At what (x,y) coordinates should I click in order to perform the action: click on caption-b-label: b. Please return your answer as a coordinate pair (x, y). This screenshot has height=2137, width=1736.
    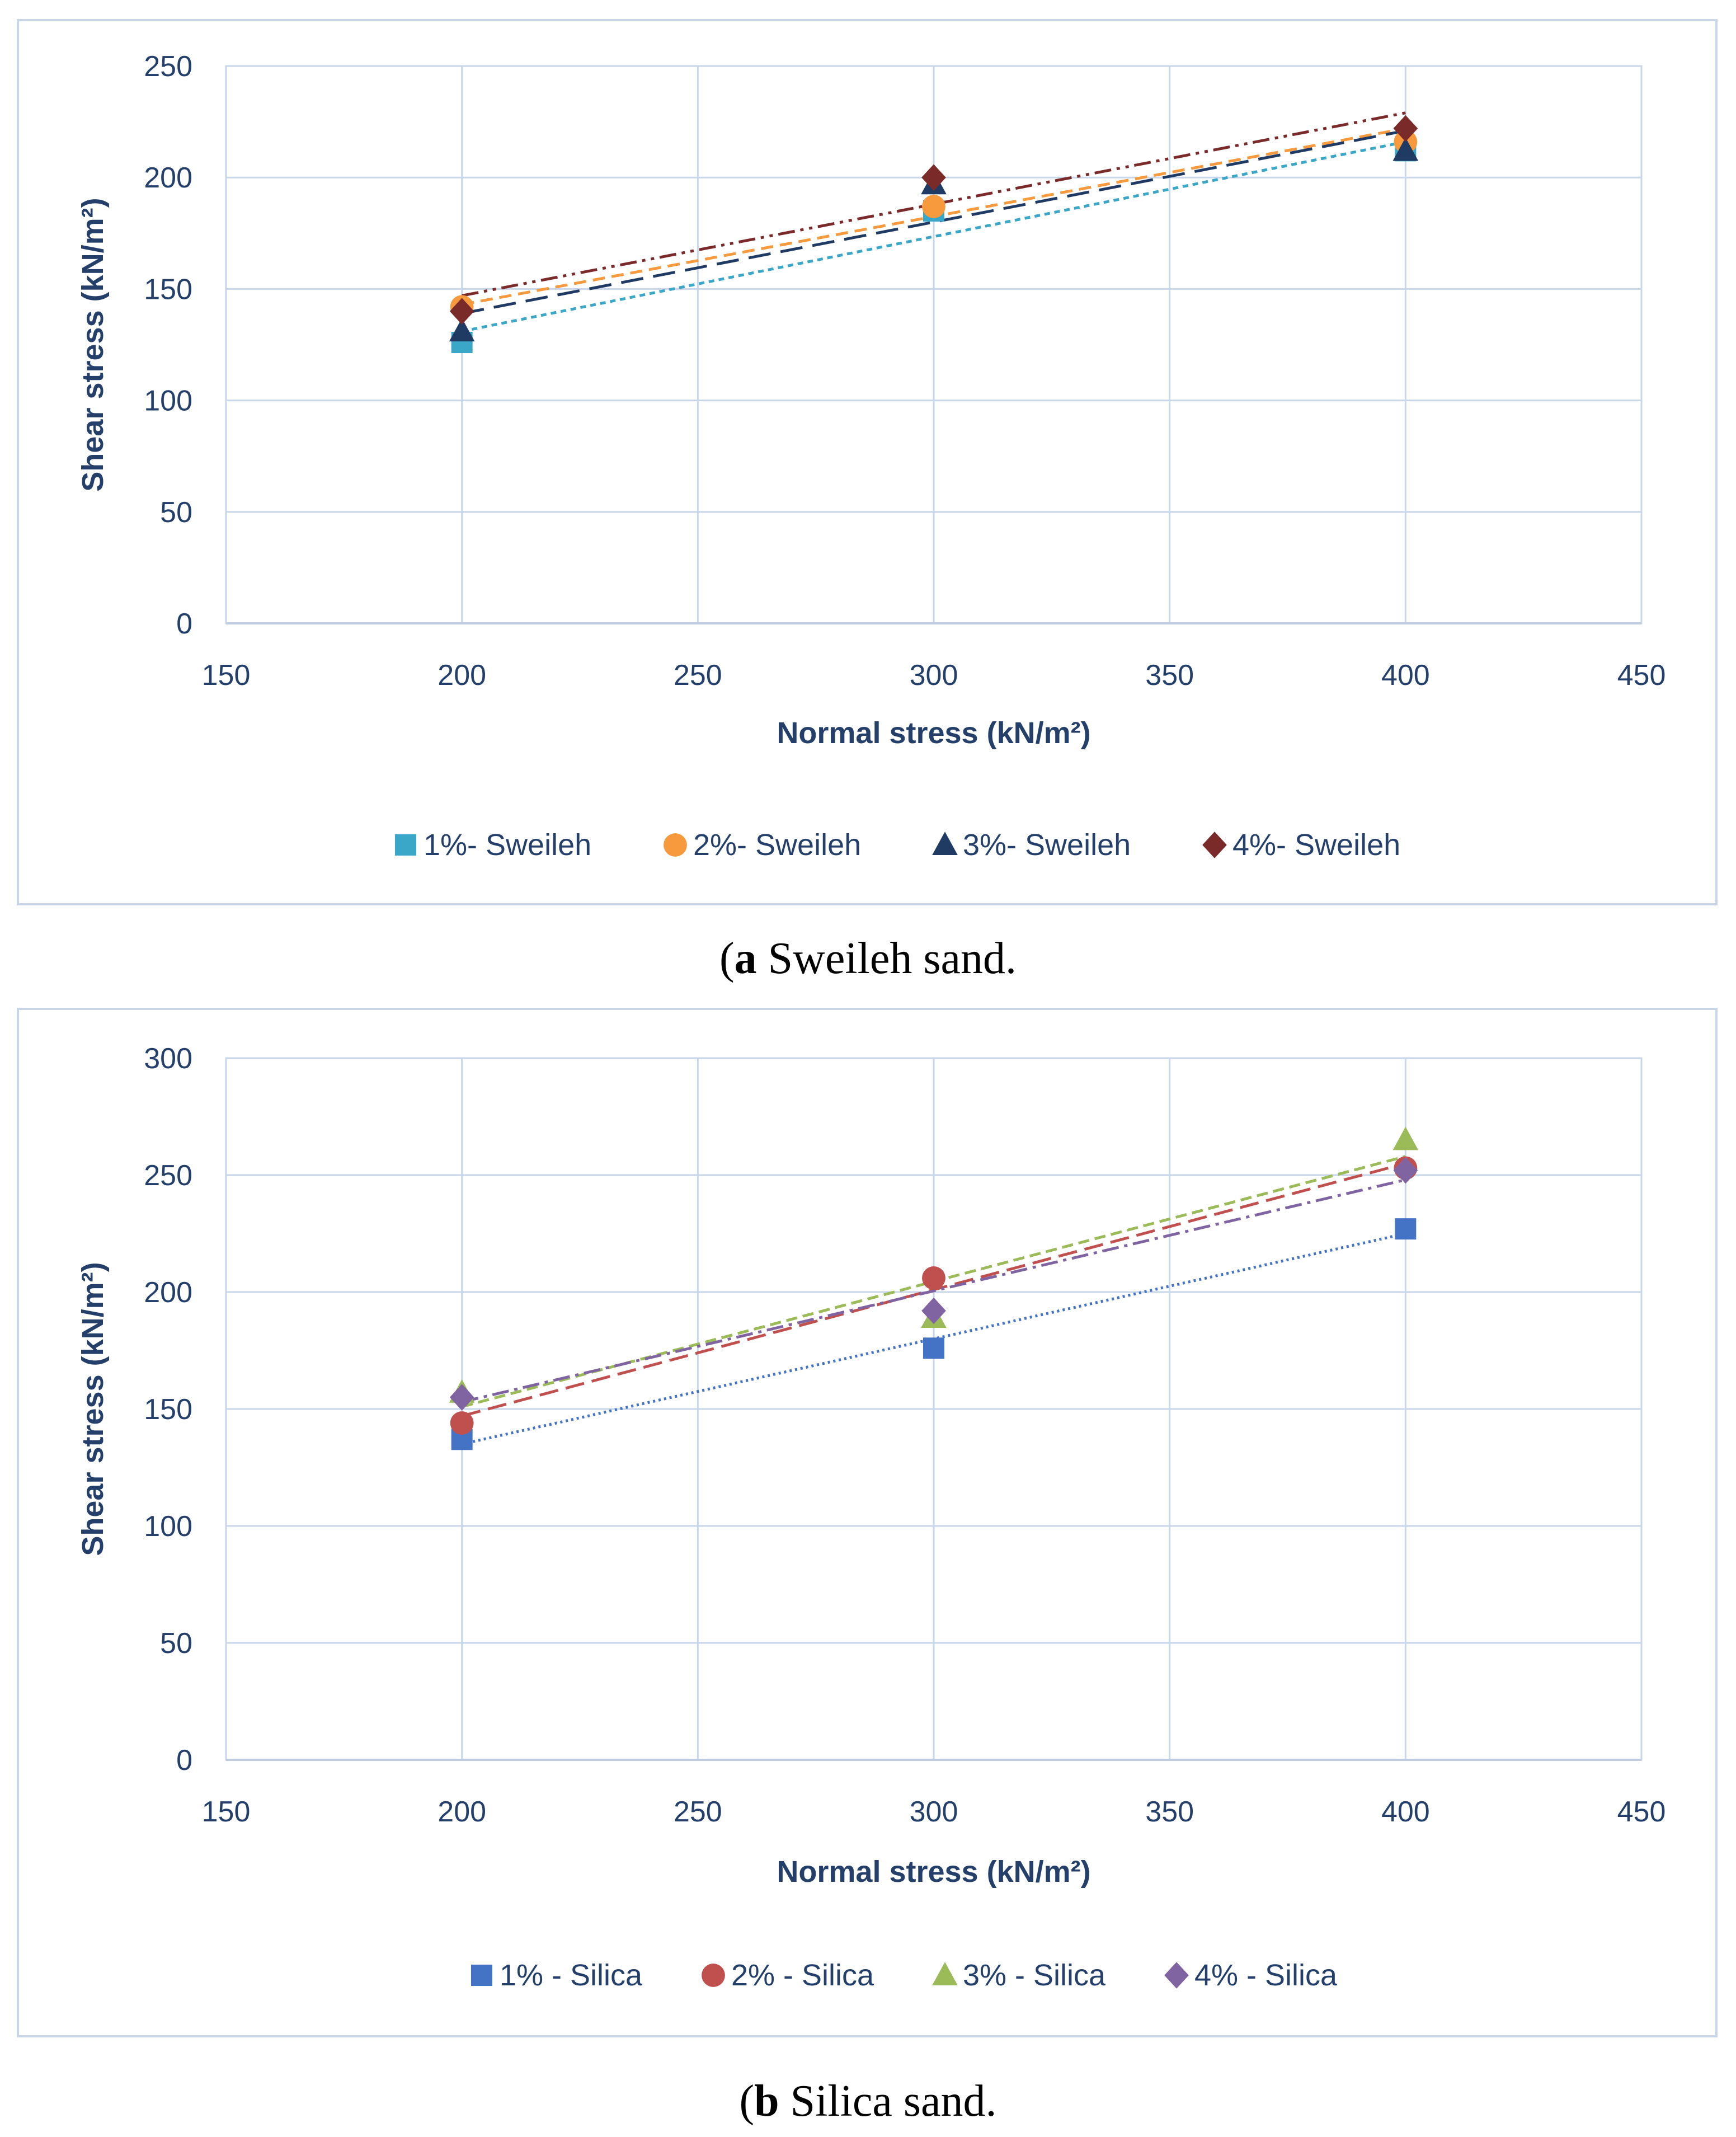
    Looking at the image, I should click on (767, 2101).